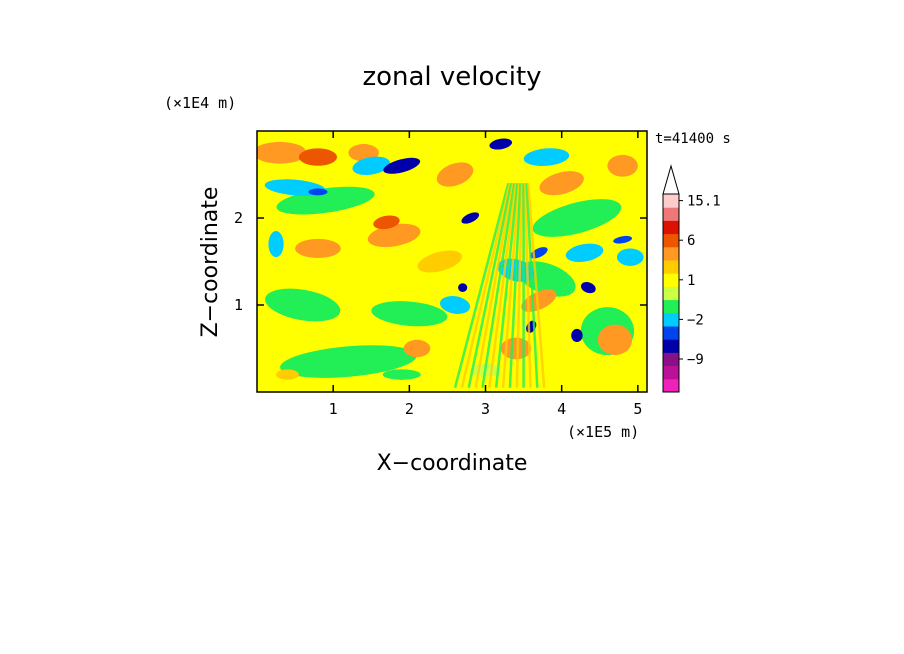 This screenshot has height=654, width=904. I want to click on x-unit-label: (×1E5 m), so click(603, 432).